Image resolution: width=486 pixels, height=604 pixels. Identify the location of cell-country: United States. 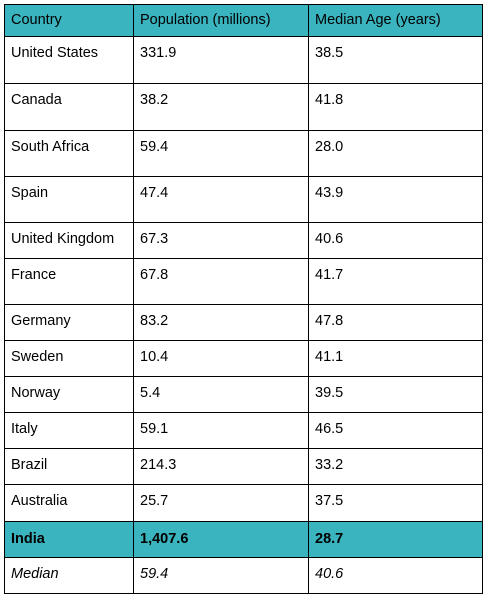
(69, 60).